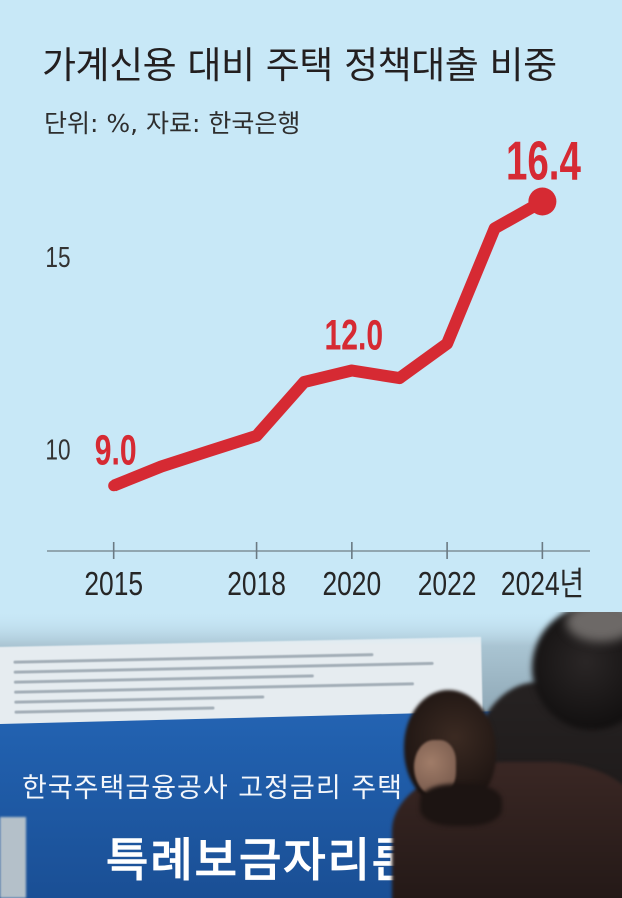 The image size is (622, 898). I want to click on x-tick-label: 2020, so click(351, 584).